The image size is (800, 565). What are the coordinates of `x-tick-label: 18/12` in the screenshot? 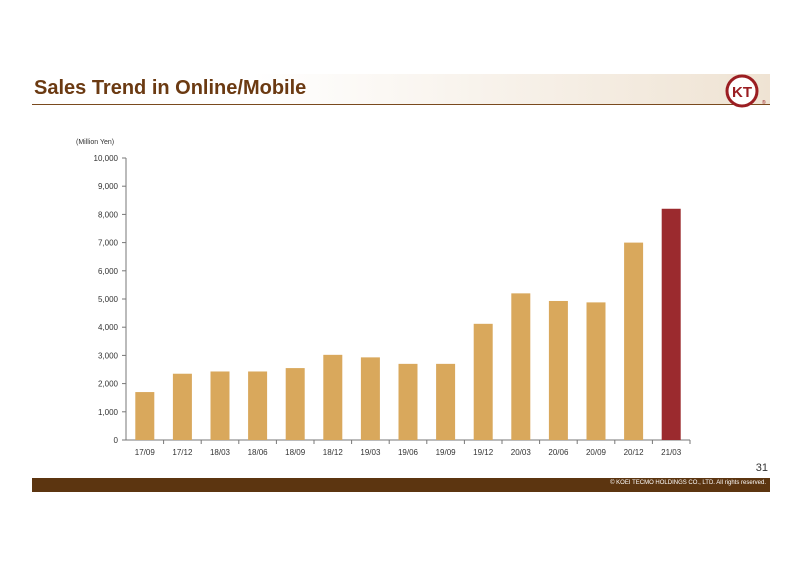 It's located at (333, 452).